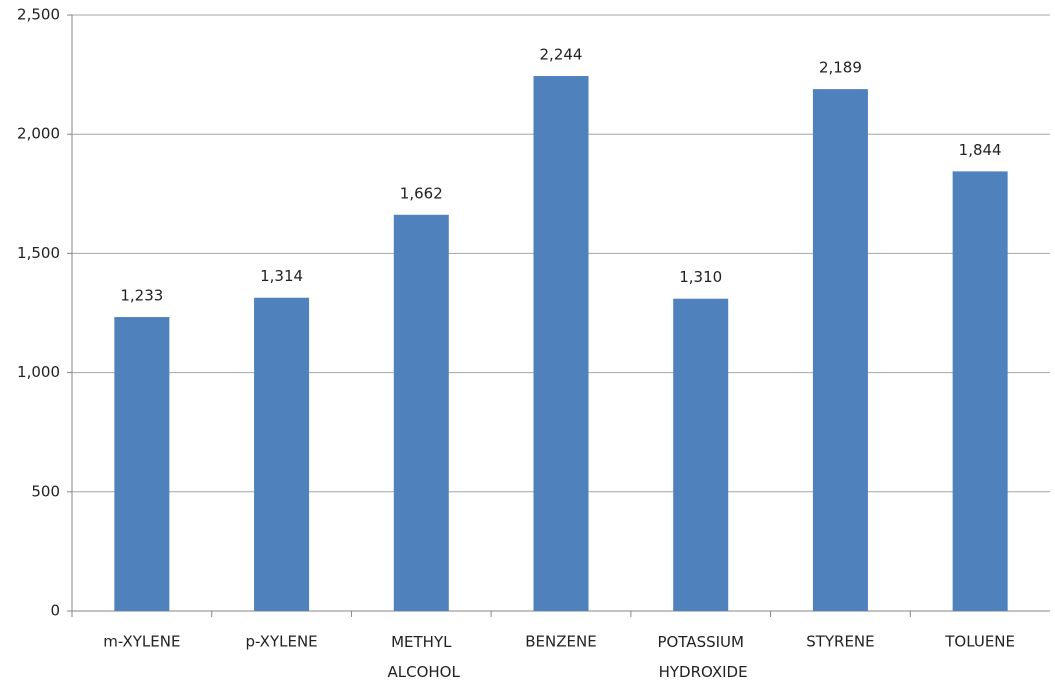 This screenshot has height=681, width=1055. Describe the element at coordinates (840, 642) in the screenshot. I see `x-tick-label: STYRENE` at that location.